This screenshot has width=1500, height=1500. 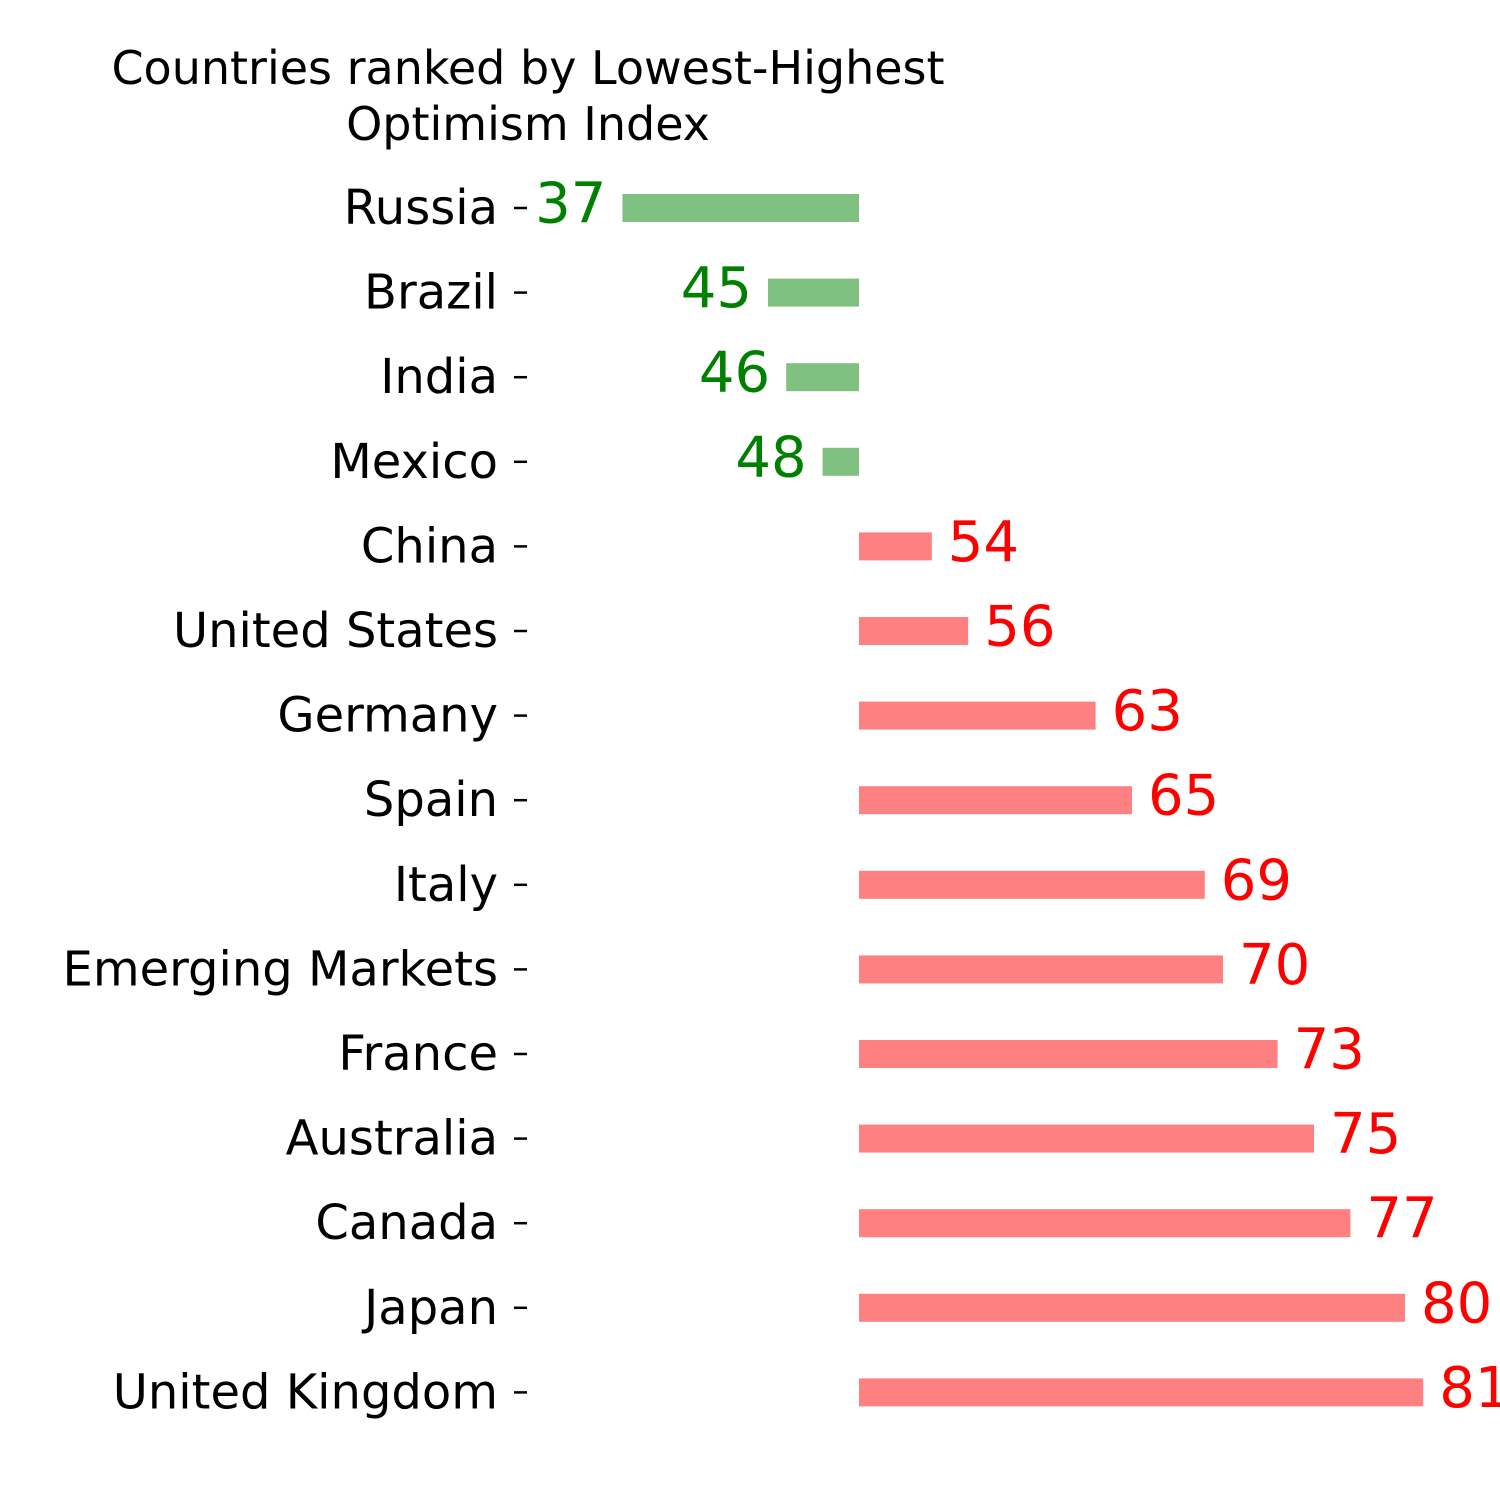 I want to click on value-label: 56, so click(x=1019, y=627).